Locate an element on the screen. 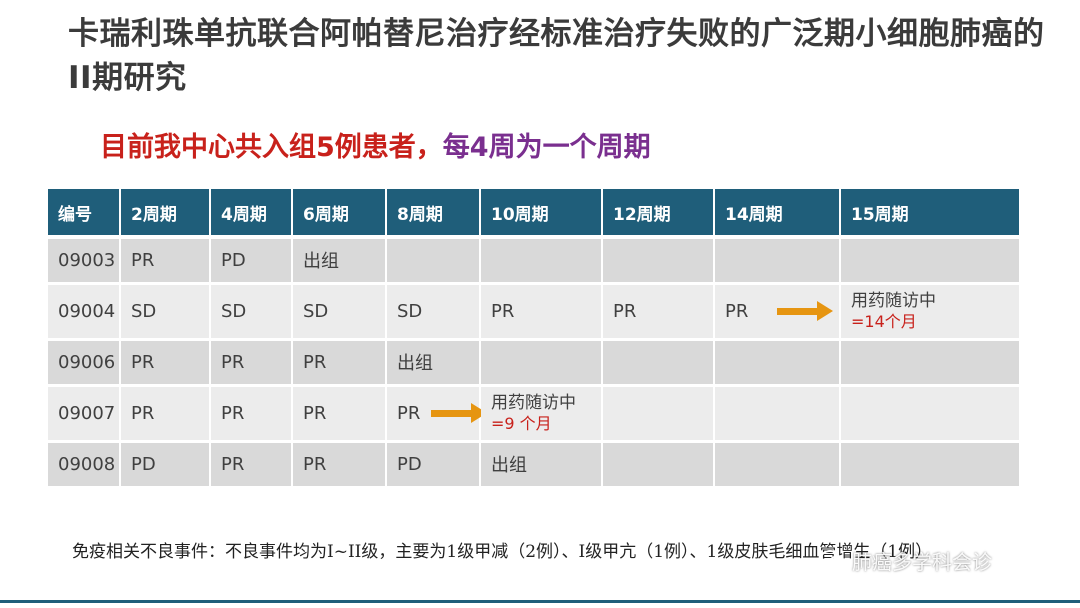 This screenshot has height=608, width=1080. table-header-row: 编号 2周期 4周期 6周期 8周期 10周期 12周期 14周期 15周期 is located at coordinates (533, 214).